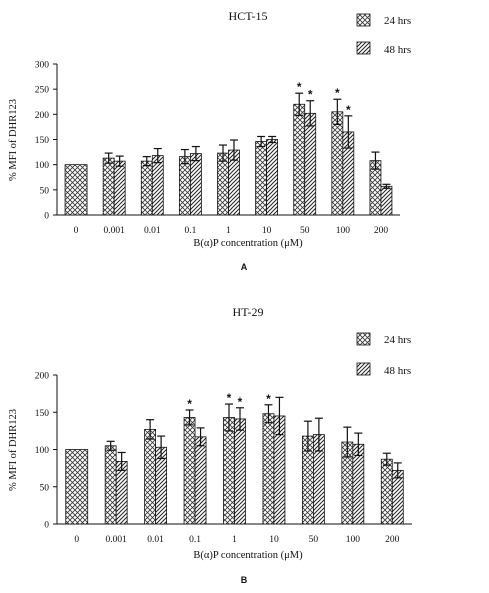  I want to click on x-tick-label-b-7: 100, so click(353, 540).